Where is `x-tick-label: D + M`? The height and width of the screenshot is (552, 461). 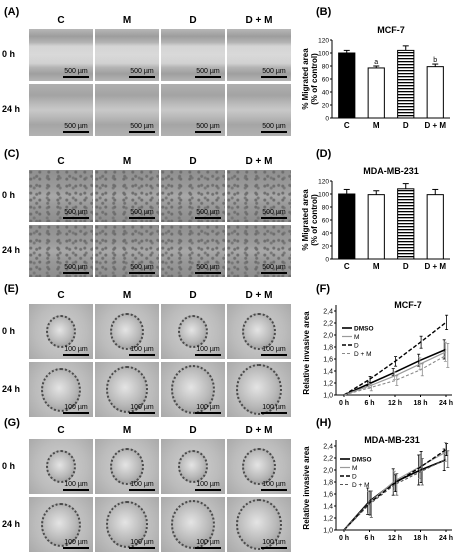 x-tick-label: D + M is located at coordinates (435, 125).